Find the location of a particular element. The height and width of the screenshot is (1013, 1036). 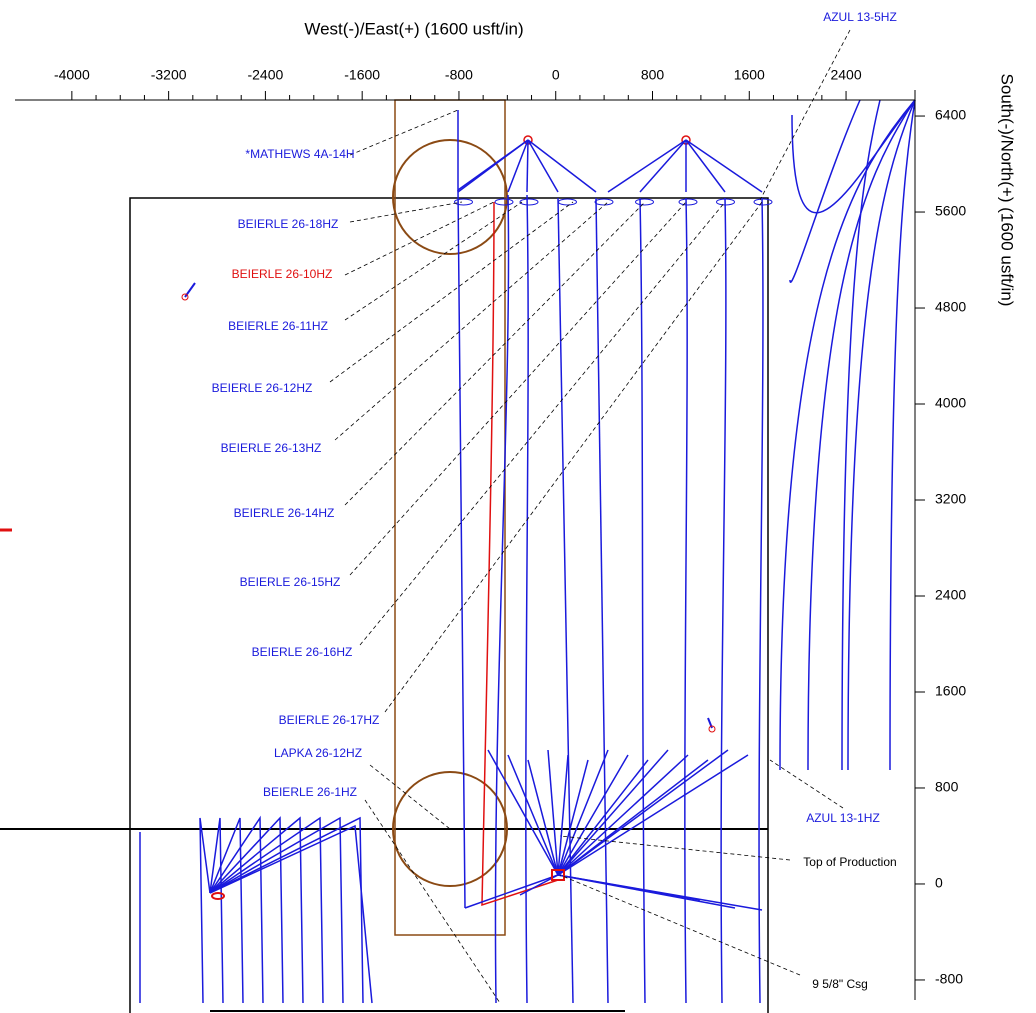

pad is located at coordinates (558, 875).